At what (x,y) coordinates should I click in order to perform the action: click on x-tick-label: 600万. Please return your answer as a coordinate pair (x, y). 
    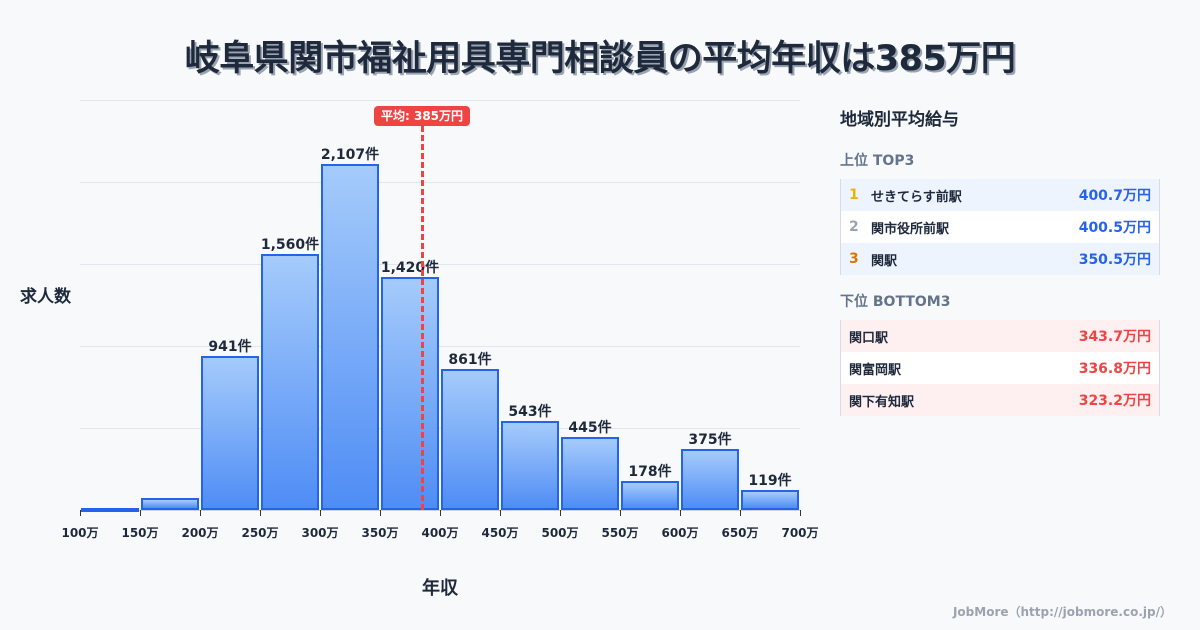
    Looking at the image, I should click on (680, 533).